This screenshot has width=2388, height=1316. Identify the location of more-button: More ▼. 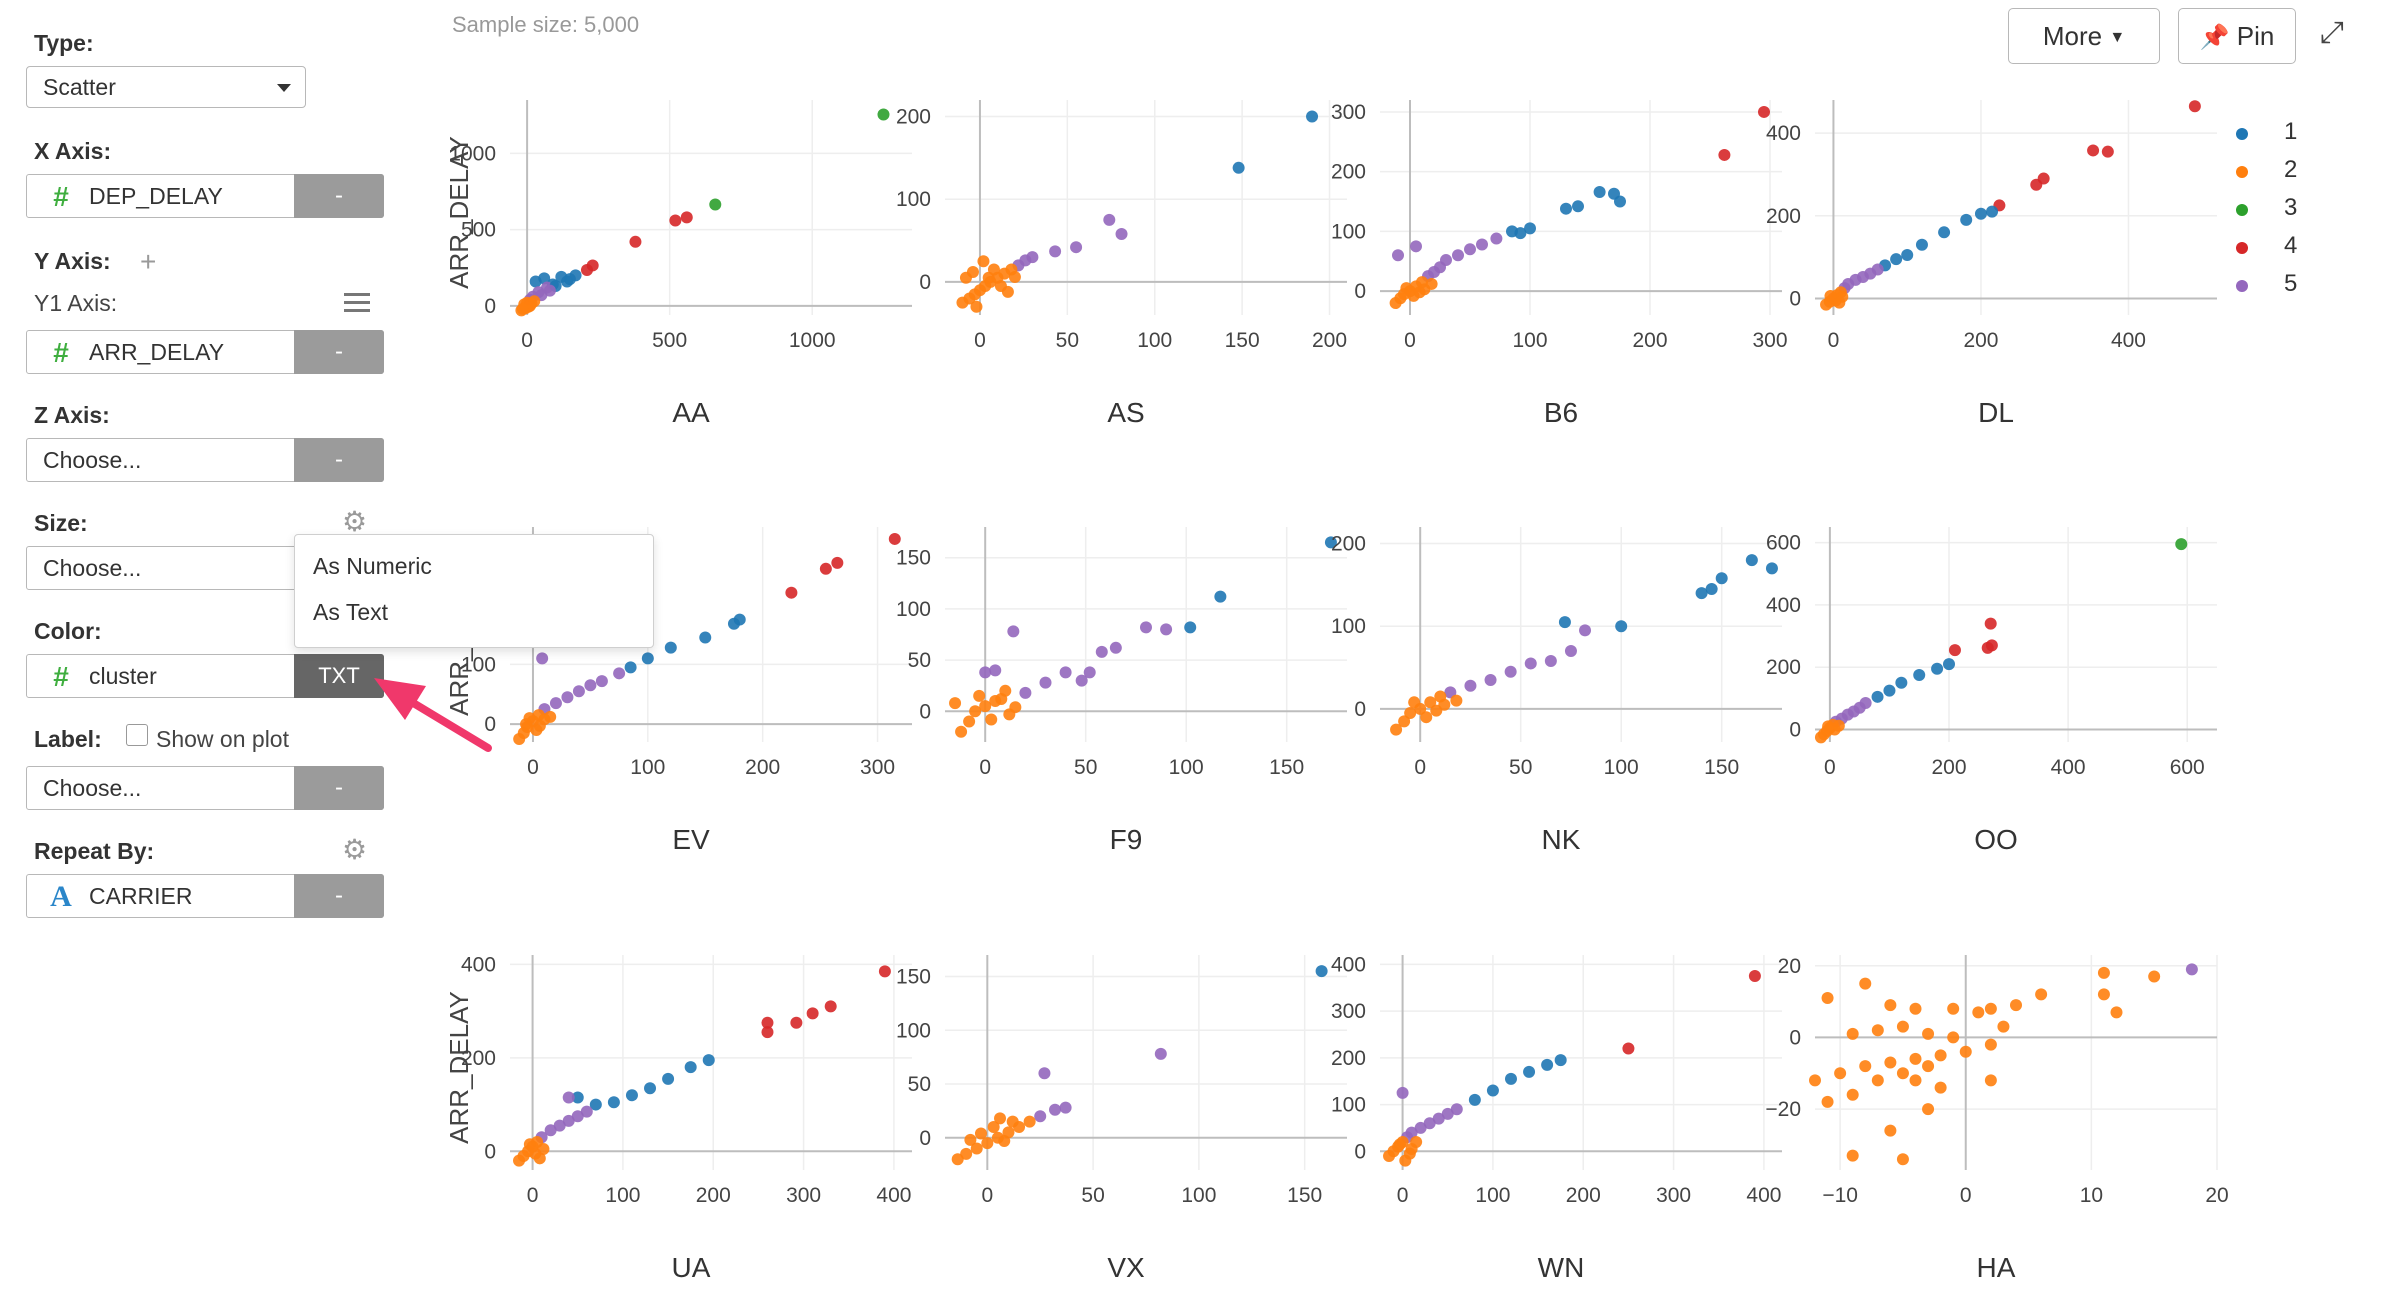
(2084, 36).